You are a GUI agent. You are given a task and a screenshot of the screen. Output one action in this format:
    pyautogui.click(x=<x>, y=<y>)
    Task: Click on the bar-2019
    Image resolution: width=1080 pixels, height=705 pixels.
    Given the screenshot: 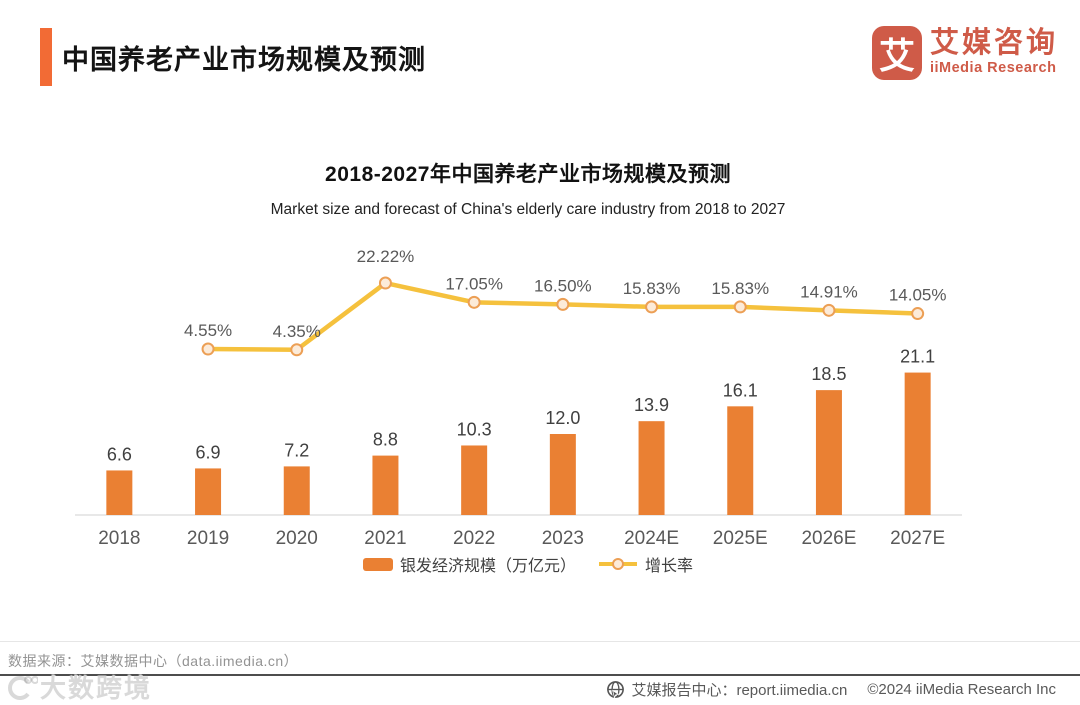 What is the action you would take?
    pyautogui.click(x=208, y=491)
    